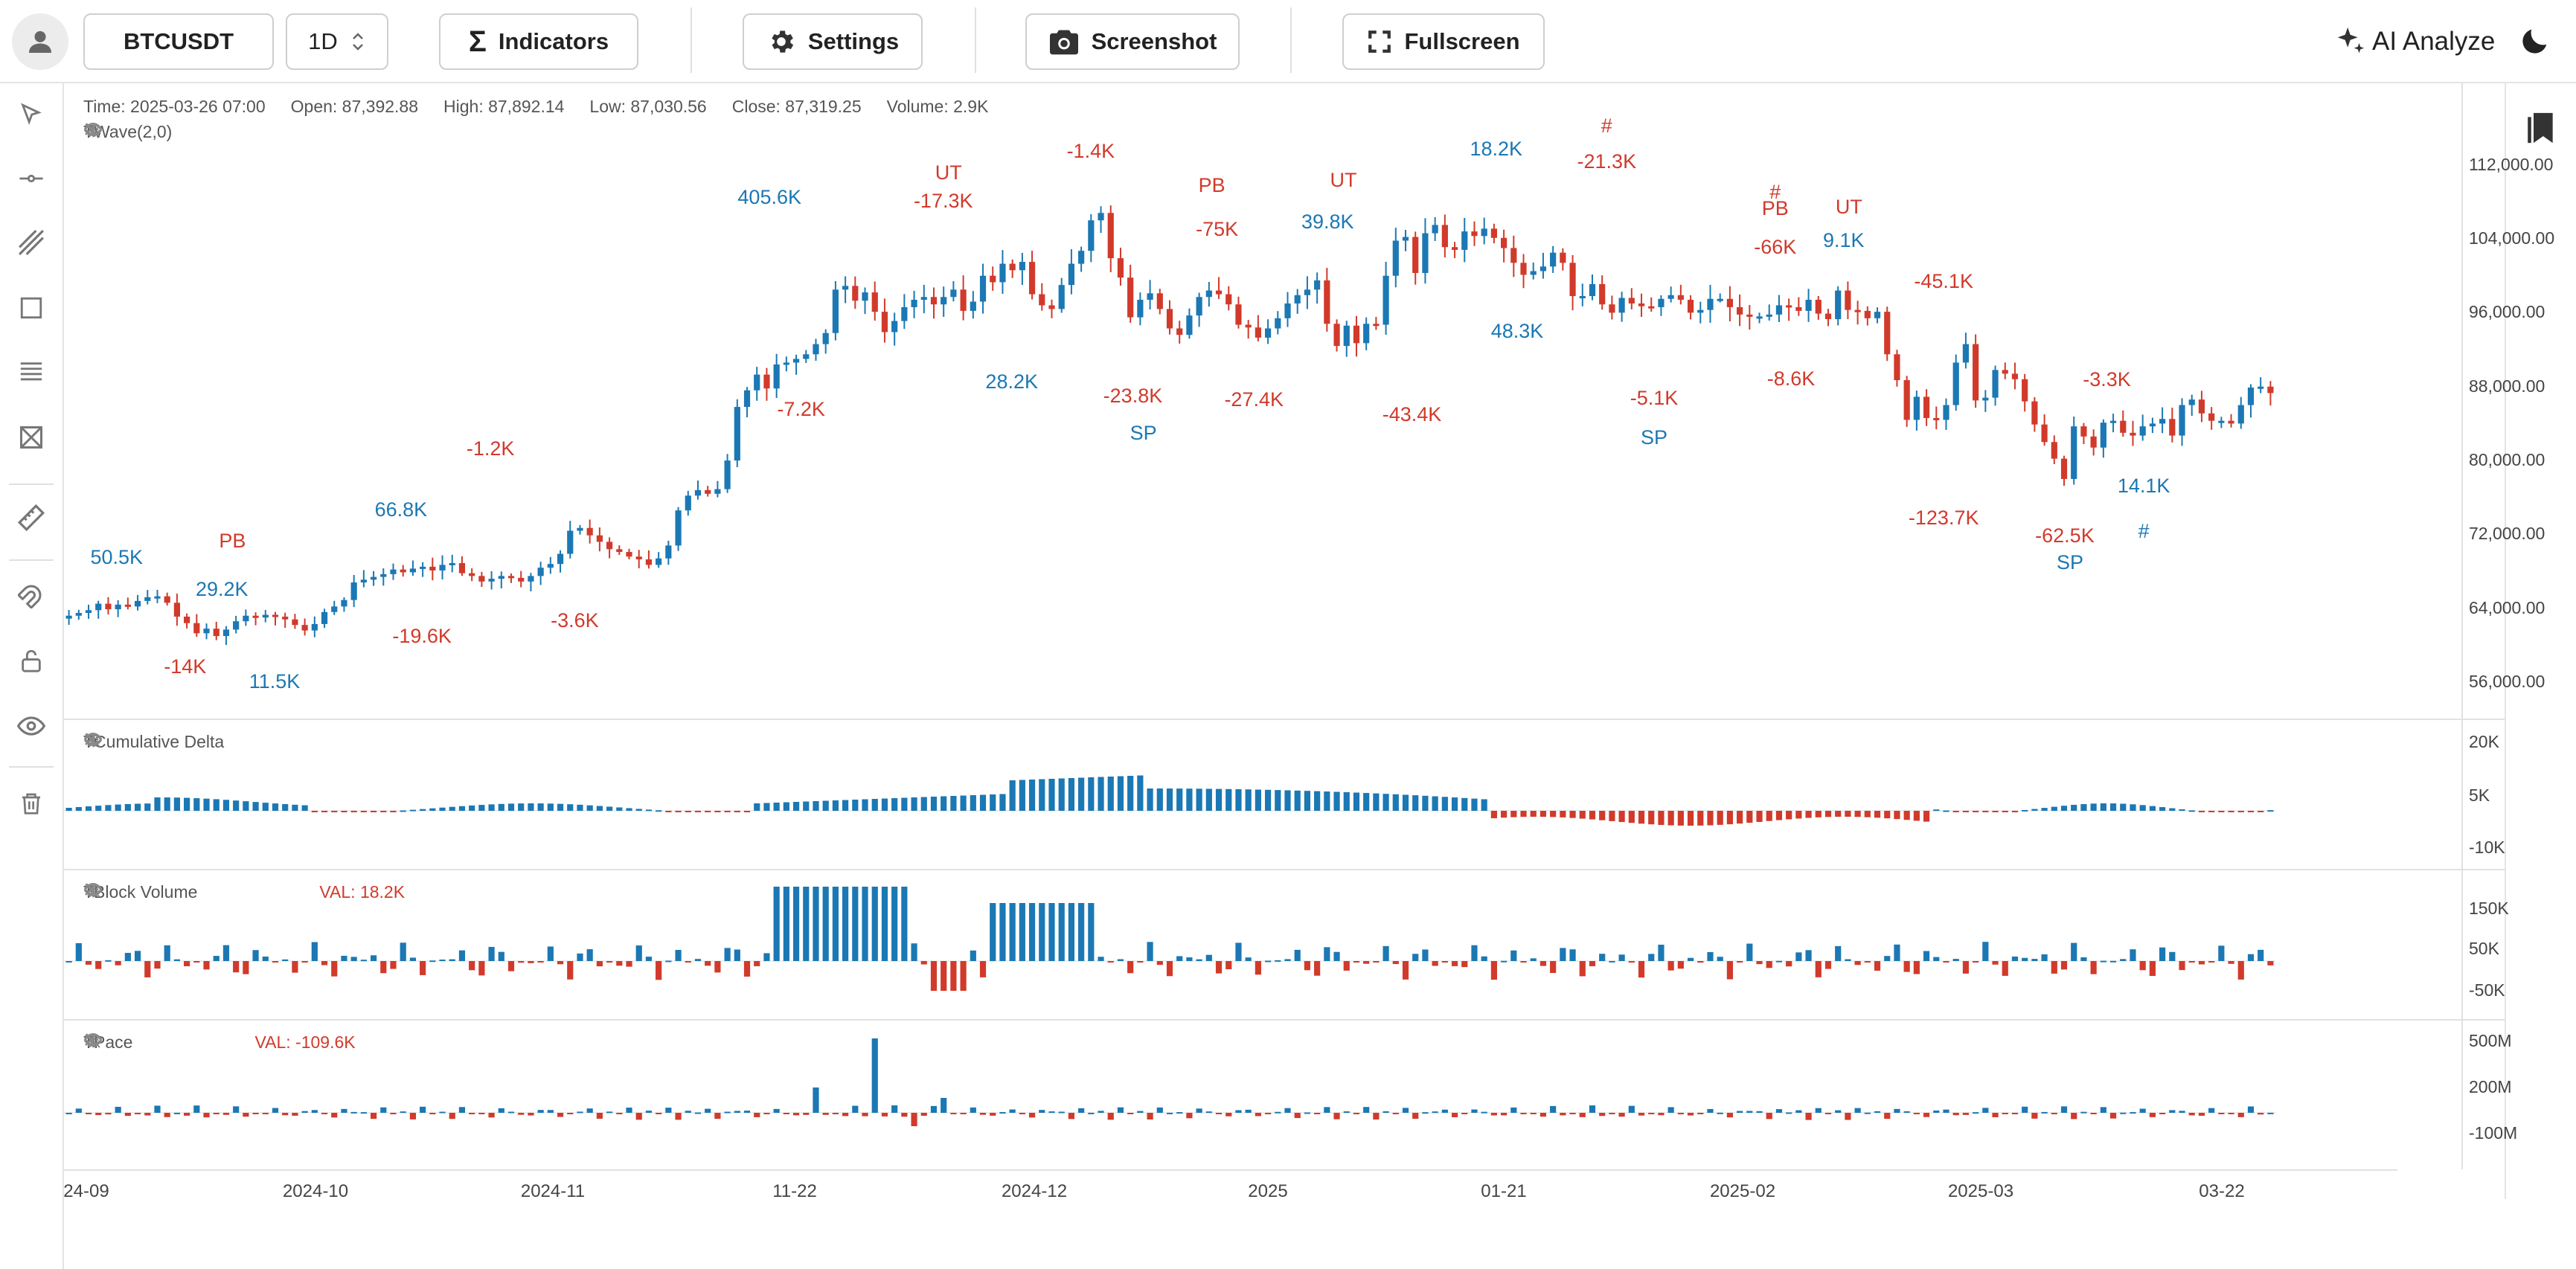 Image resolution: width=2576 pixels, height=1269 pixels. Describe the element at coordinates (1284, 795) in the screenshot. I see `cumulative-delta-pane: TCumulative Delta 20K 5K -10K` at that location.